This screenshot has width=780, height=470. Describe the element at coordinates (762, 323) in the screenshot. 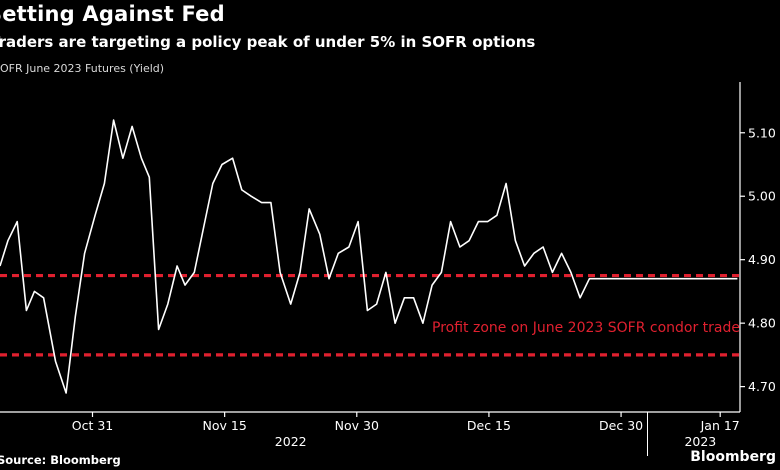

I see `y-tick-label: 4.80` at that location.